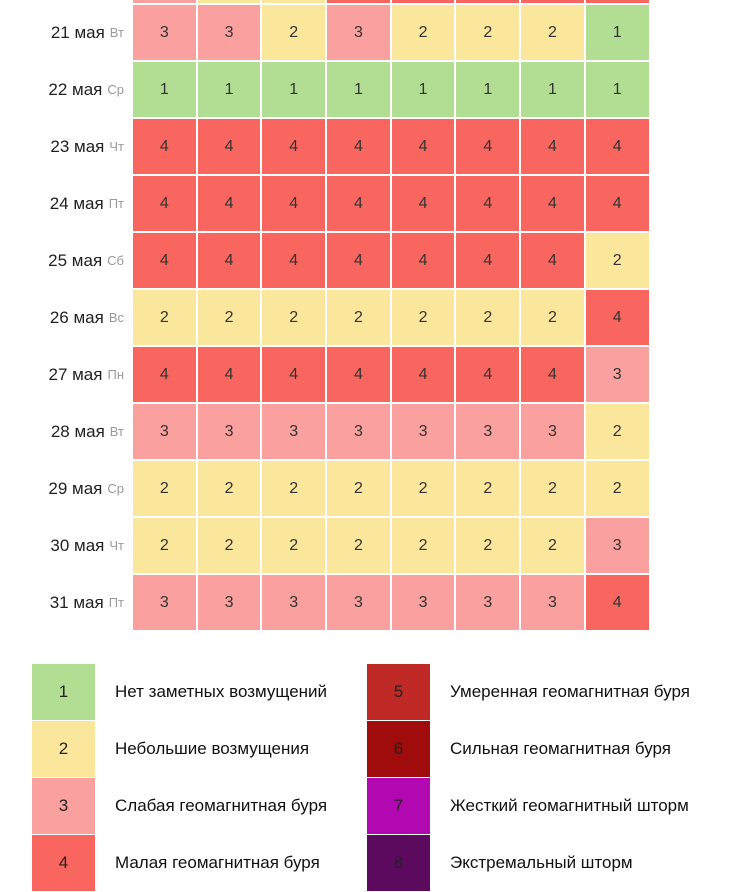 This screenshot has height=892, width=741. What do you see at coordinates (179, 863) in the screenshot?
I see `legend-item: 4 Малая геомагнитная буря` at bounding box center [179, 863].